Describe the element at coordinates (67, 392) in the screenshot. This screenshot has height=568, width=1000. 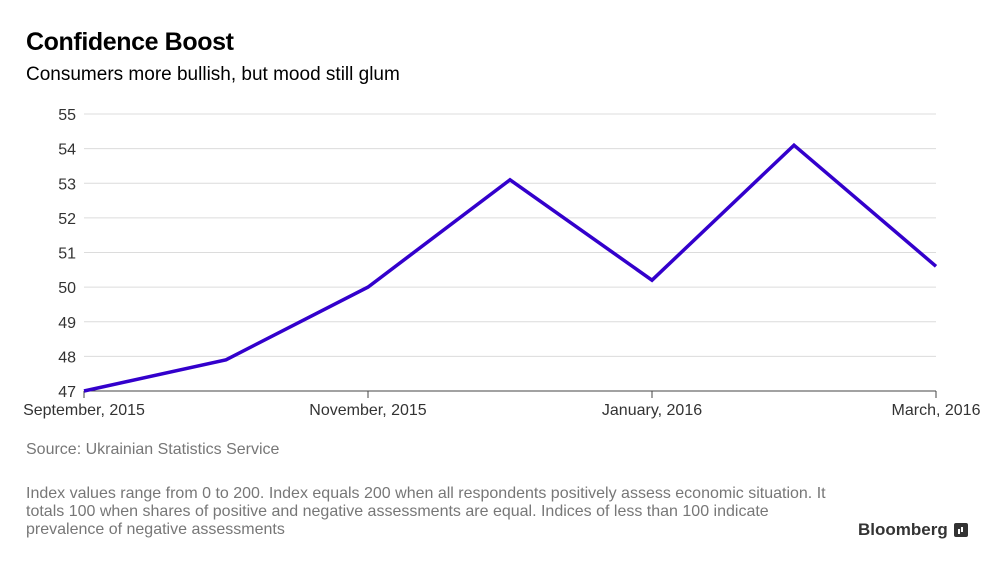
I see `y-tick-label: 47` at that location.